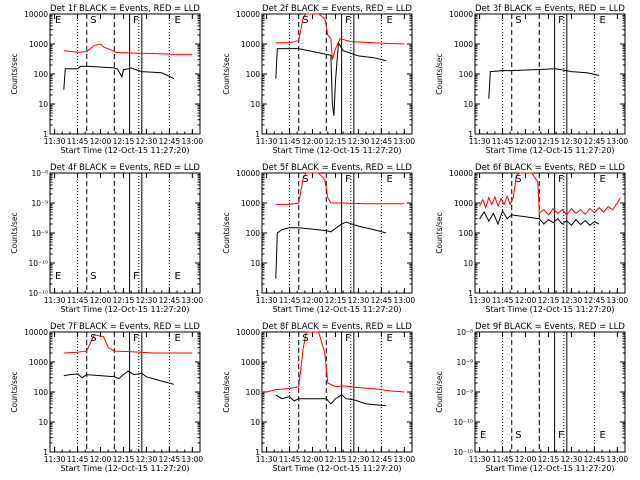 The image size is (640, 480). I want to click on chart-title: Det 5f BLACK = Events, RED = LLD, so click(337, 168).